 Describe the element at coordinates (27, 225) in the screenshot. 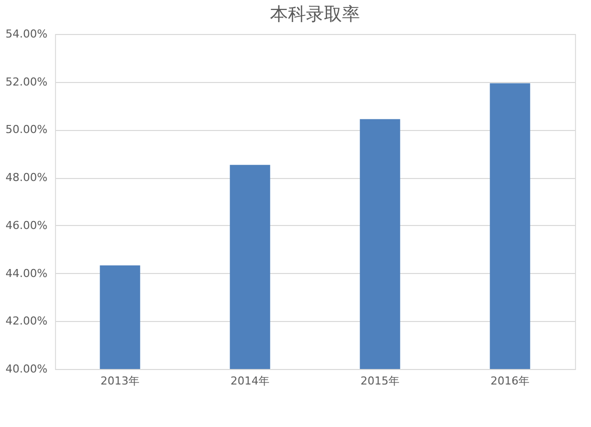

I see `y-tick-label: 46.00%` at that location.